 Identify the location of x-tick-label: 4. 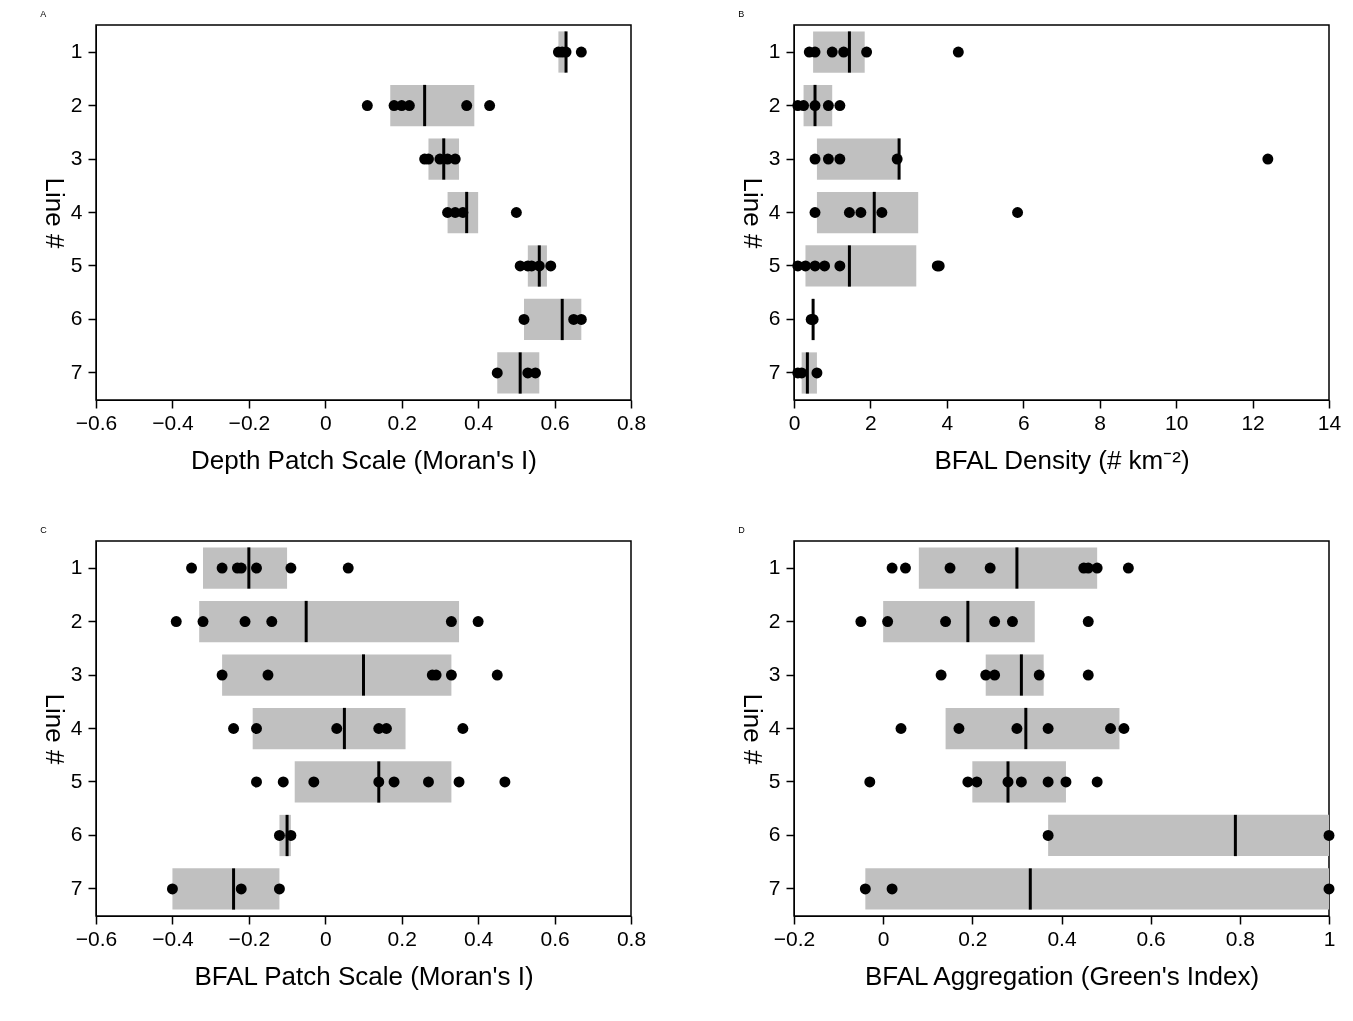
(947, 422).